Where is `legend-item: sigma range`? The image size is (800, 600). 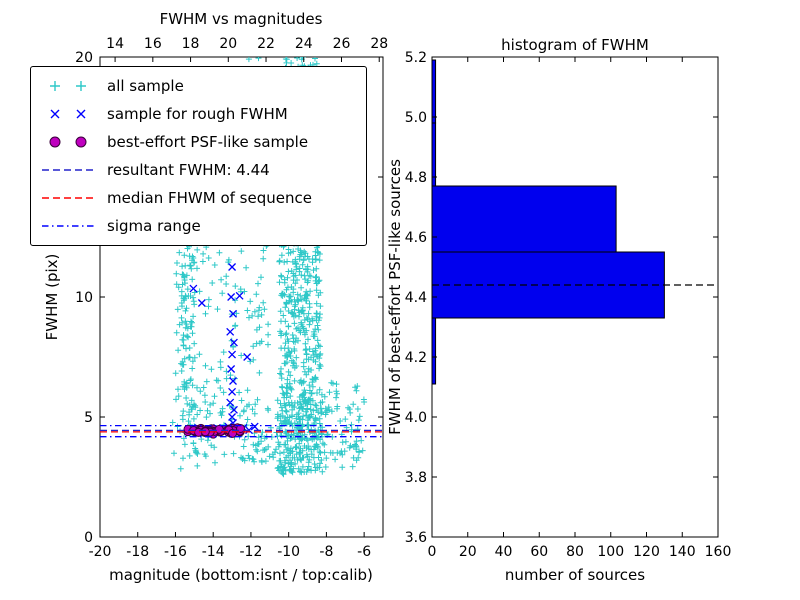
legend-item: sigma range is located at coordinates (198, 226).